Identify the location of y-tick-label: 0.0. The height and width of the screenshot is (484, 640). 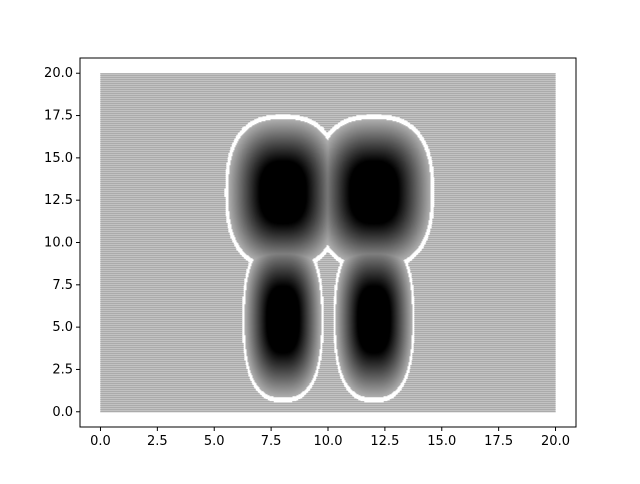
(62, 412).